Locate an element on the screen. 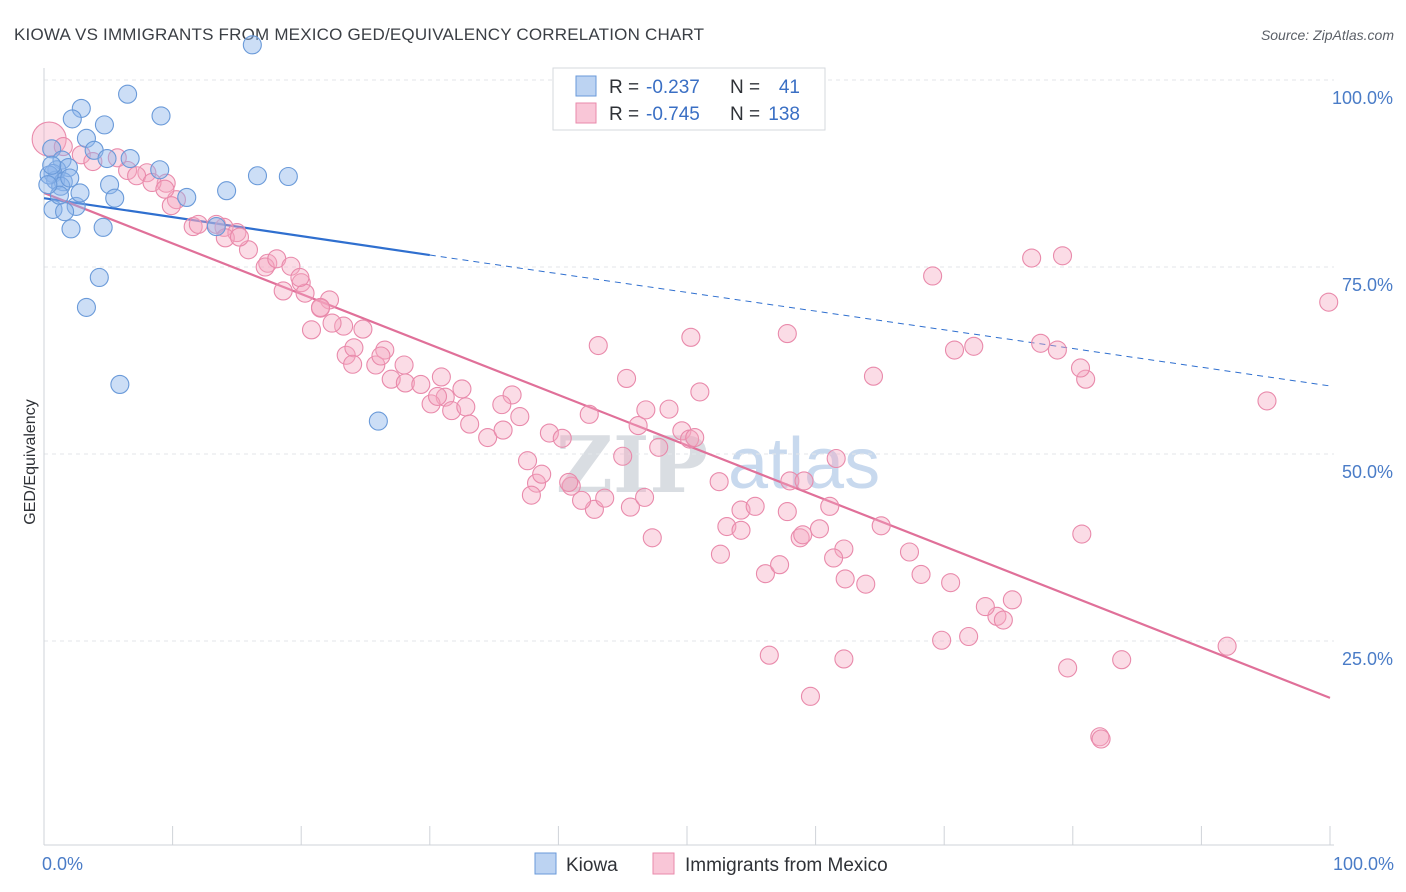 This screenshot has height=892, width=1406. x-tick-left: 0.0% is located at coordinates (62, 864).